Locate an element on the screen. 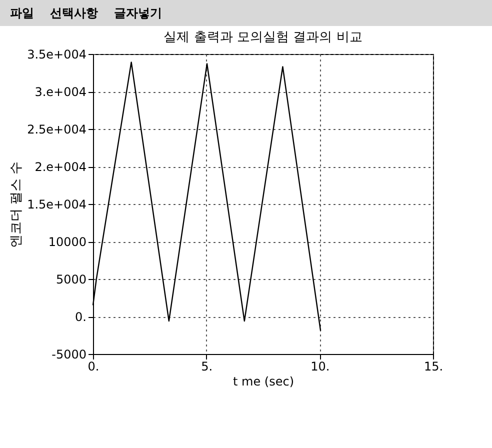 The image size is (492, 448). y-tick-label: 2.e+004 is located at coordinates (60, 167).